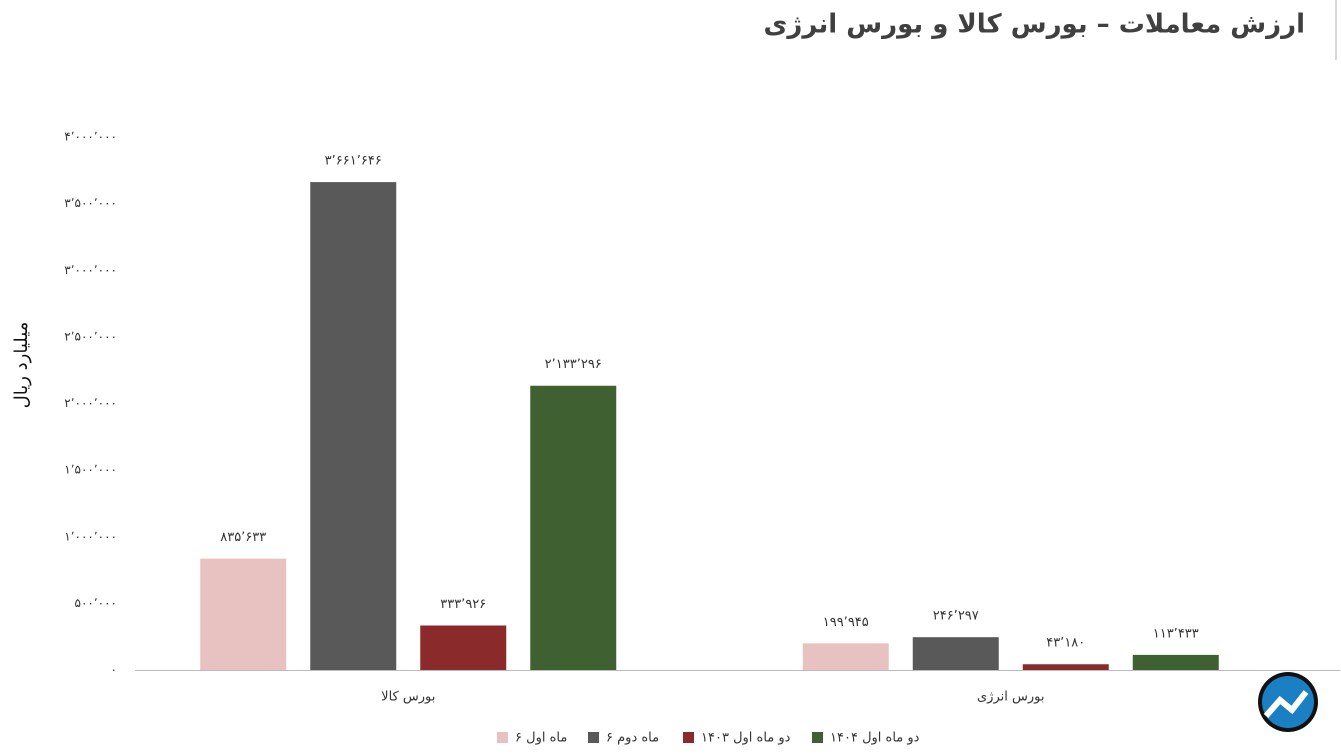  Describe the element at coordinates (463, 604) in the screenshot. I see `value-label: ۳۳۳٬۹۲۶` at that location.